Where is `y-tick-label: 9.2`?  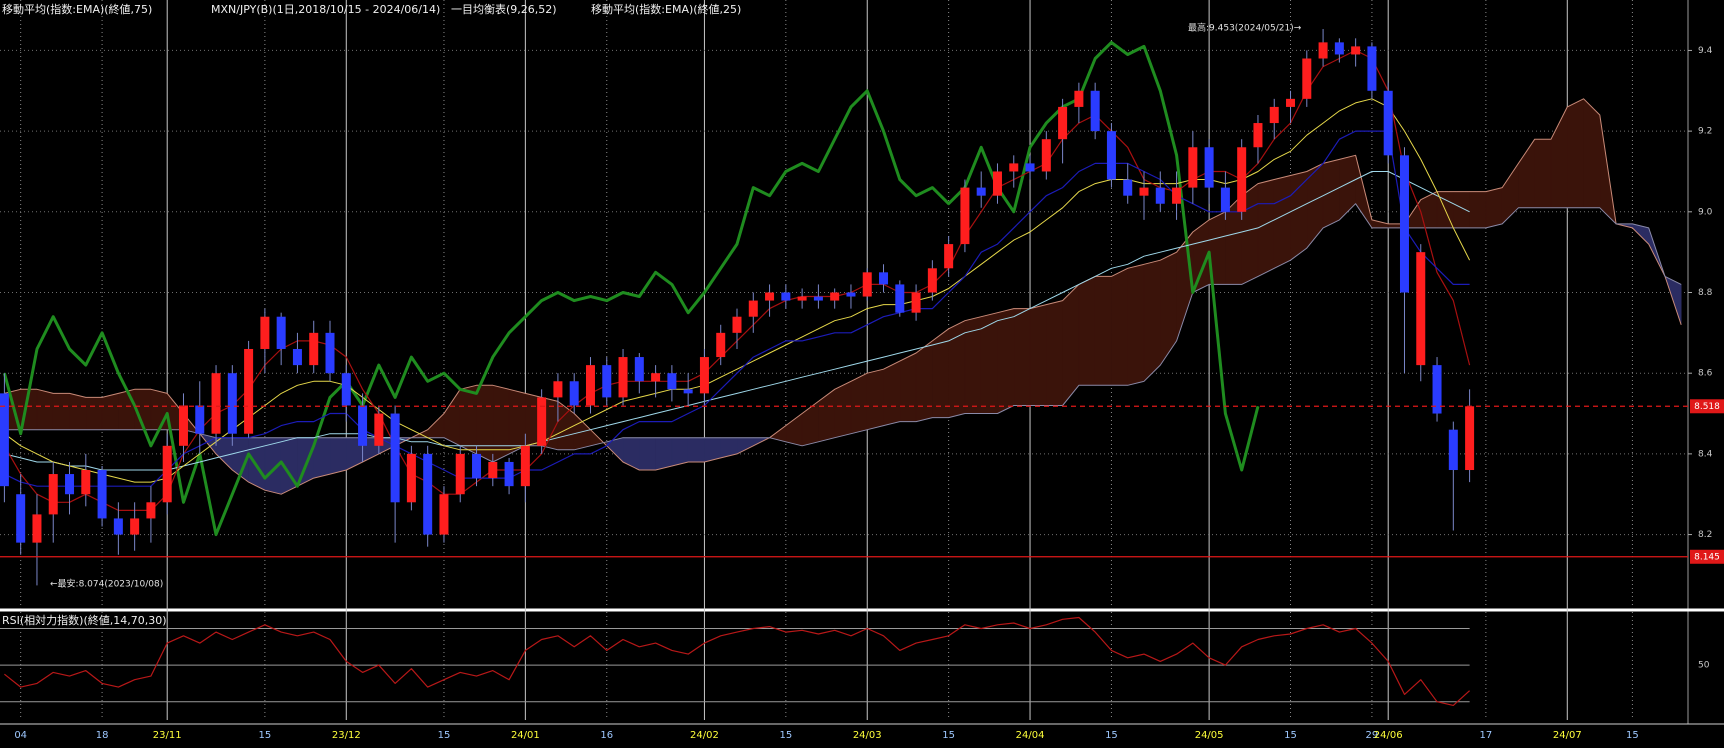 y-tick-label: 9.2 is located at coordinates (1705, 132).